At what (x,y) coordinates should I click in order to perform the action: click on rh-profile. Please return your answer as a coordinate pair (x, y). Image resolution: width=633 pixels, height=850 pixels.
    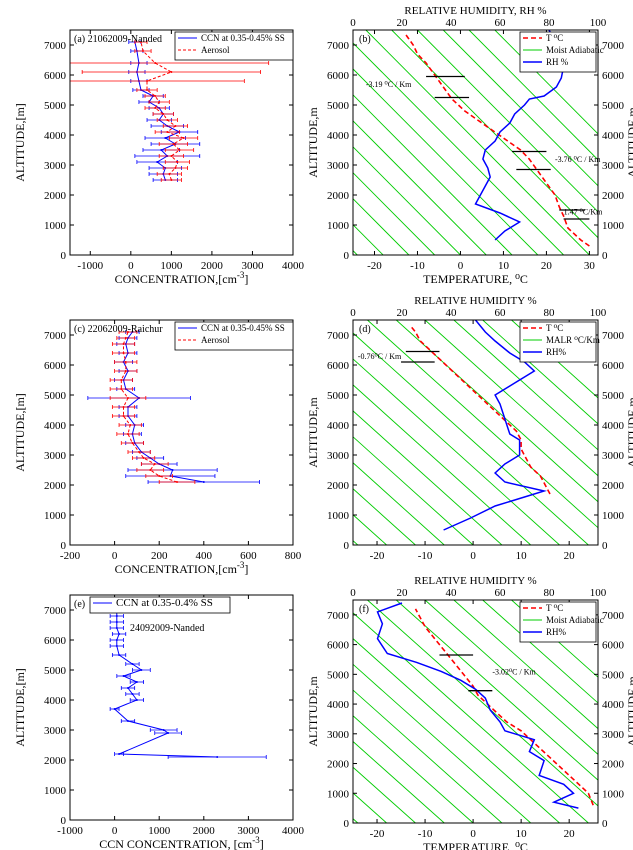
    Looking at the image, I should click on (477, 705).